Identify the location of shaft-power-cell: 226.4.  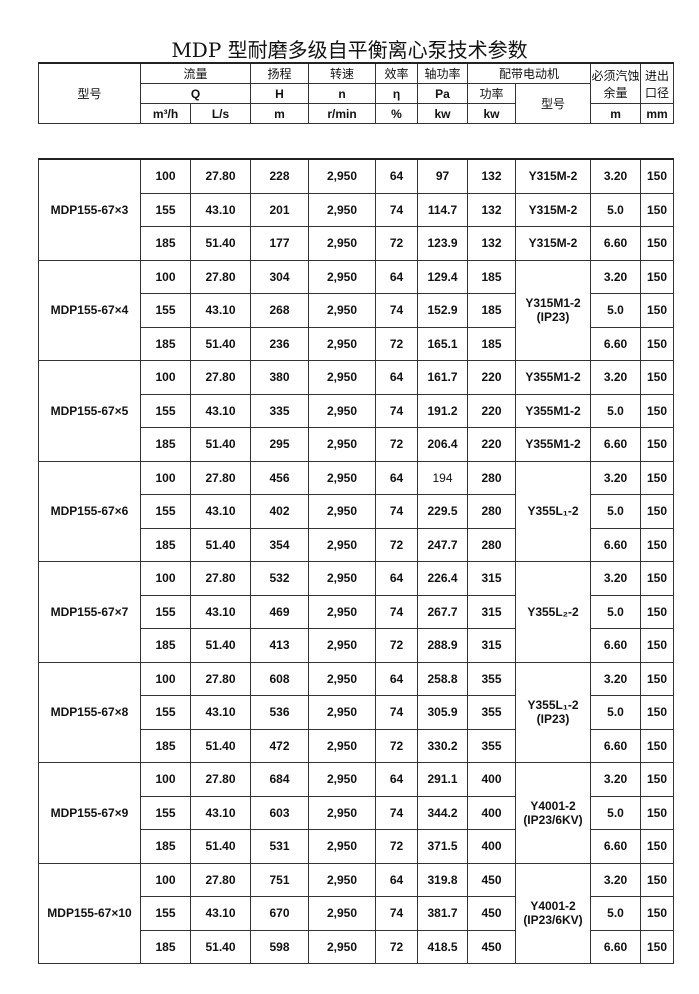
(442, 578).